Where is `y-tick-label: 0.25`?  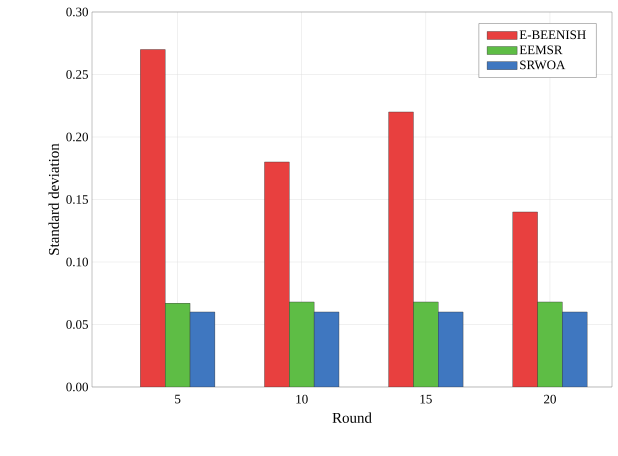 y-tick-label: 0.25 is located at coordinates (77, 74).